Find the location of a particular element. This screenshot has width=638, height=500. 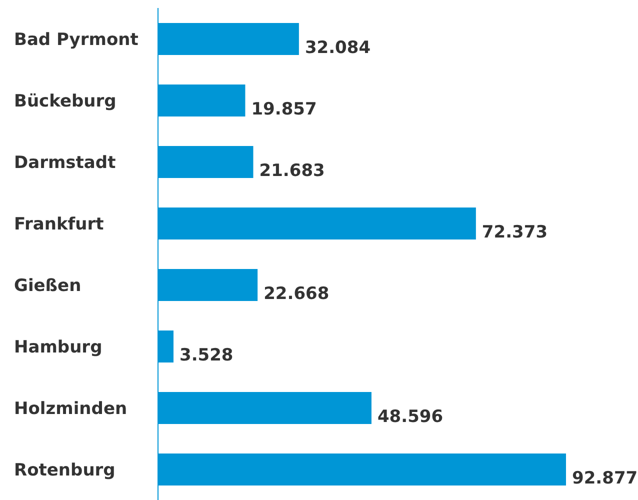

y-tick-label: Rotenburg is located at coordinates (65, 470).